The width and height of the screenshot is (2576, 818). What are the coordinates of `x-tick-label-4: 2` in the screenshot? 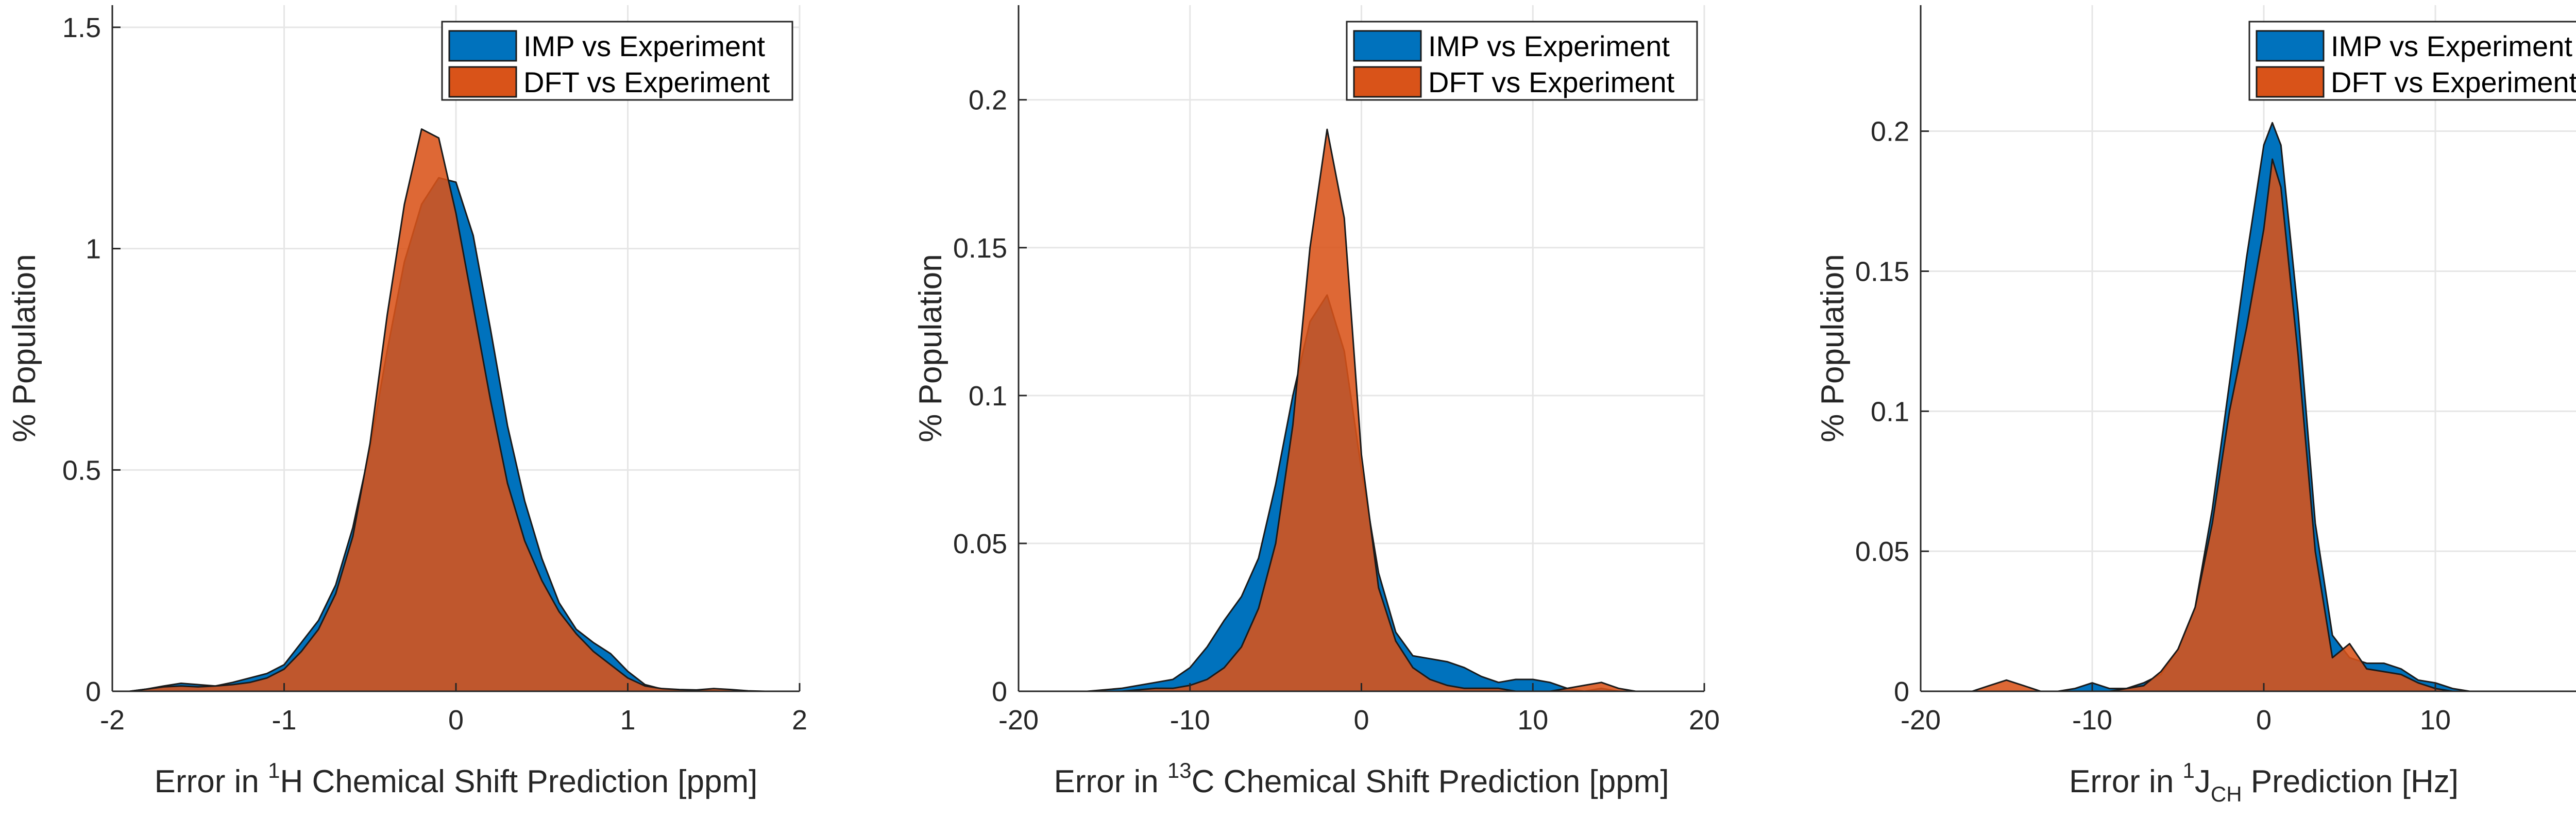 It's located at (799, 721).